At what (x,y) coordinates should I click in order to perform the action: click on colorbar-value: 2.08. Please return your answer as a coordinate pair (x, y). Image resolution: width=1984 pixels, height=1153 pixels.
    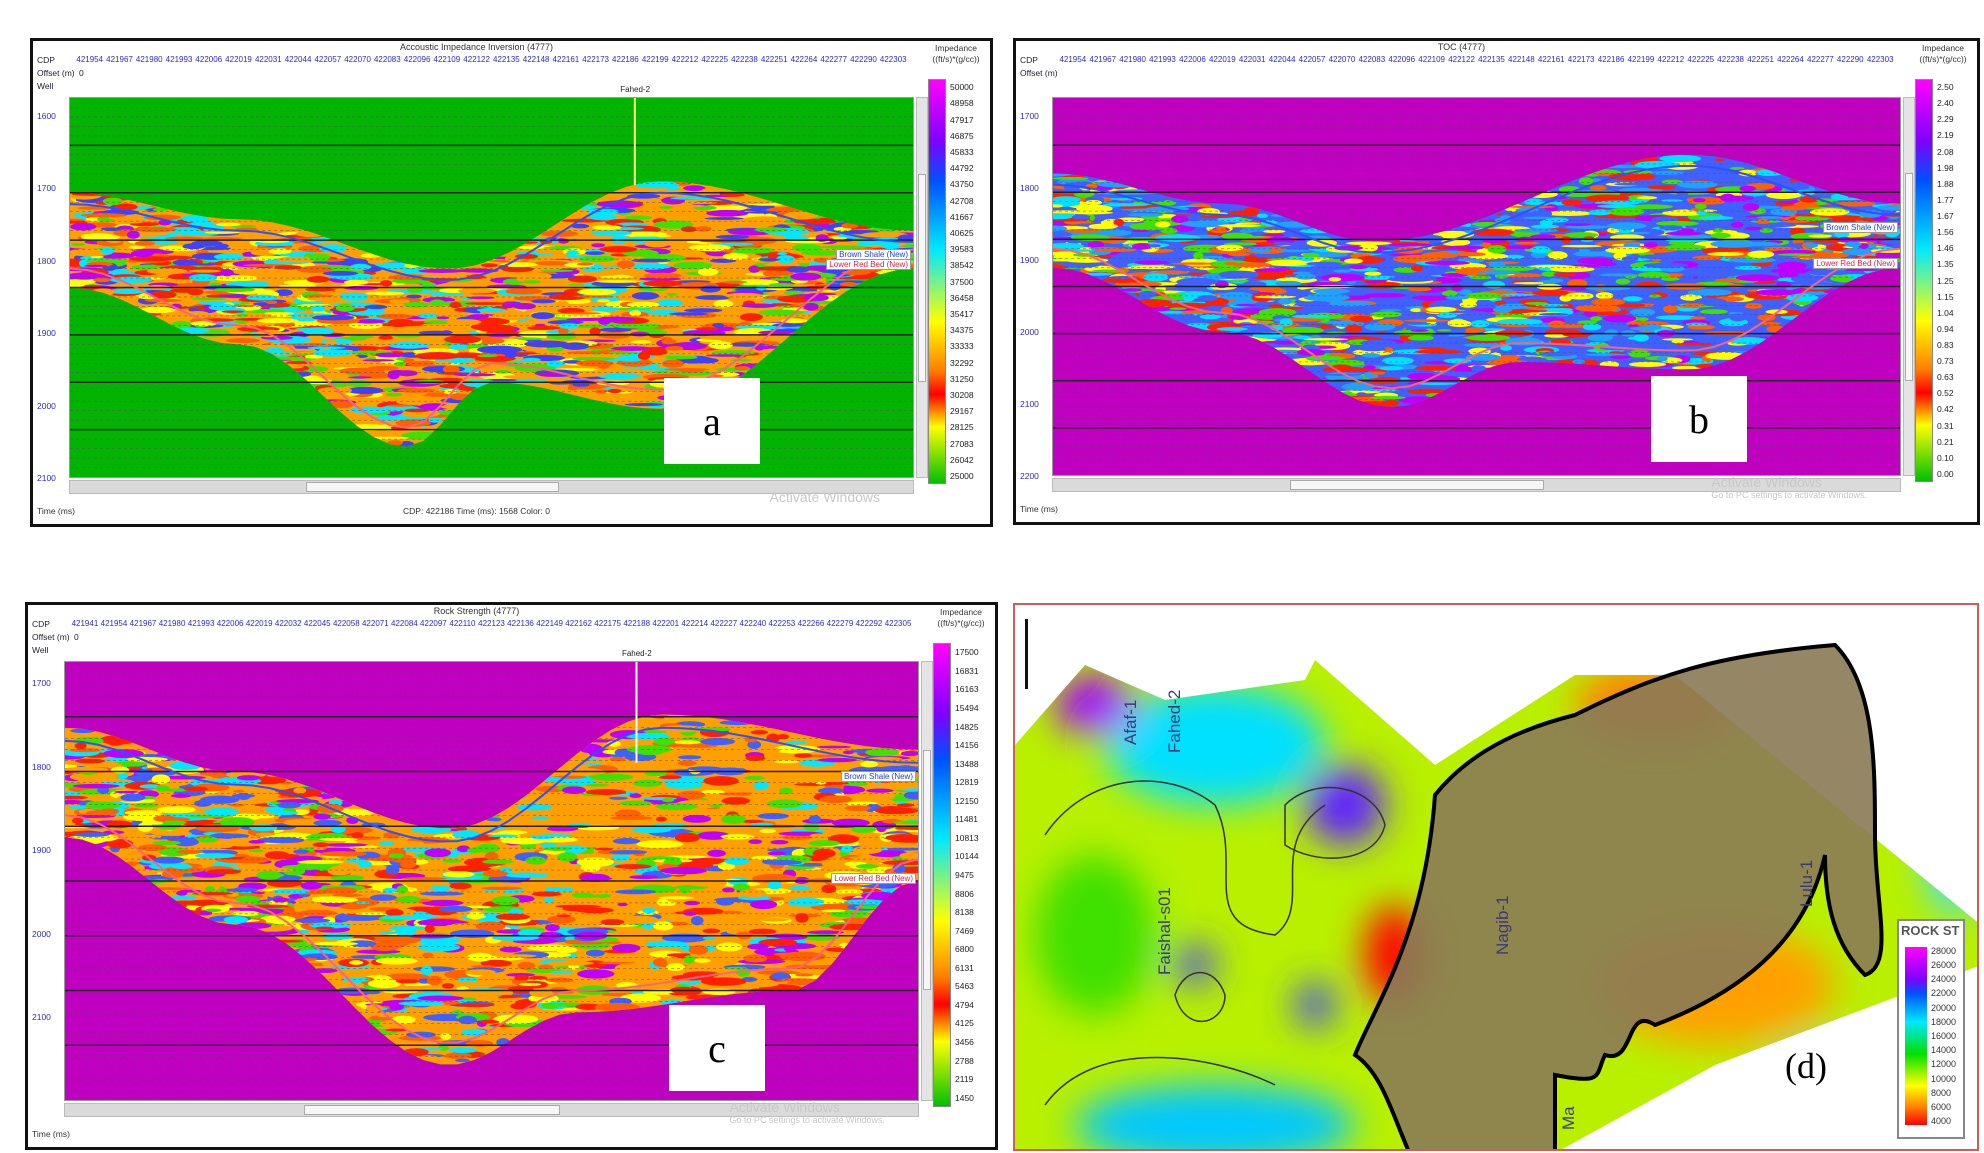
    Looking at the image, I should click on (1945, 151).